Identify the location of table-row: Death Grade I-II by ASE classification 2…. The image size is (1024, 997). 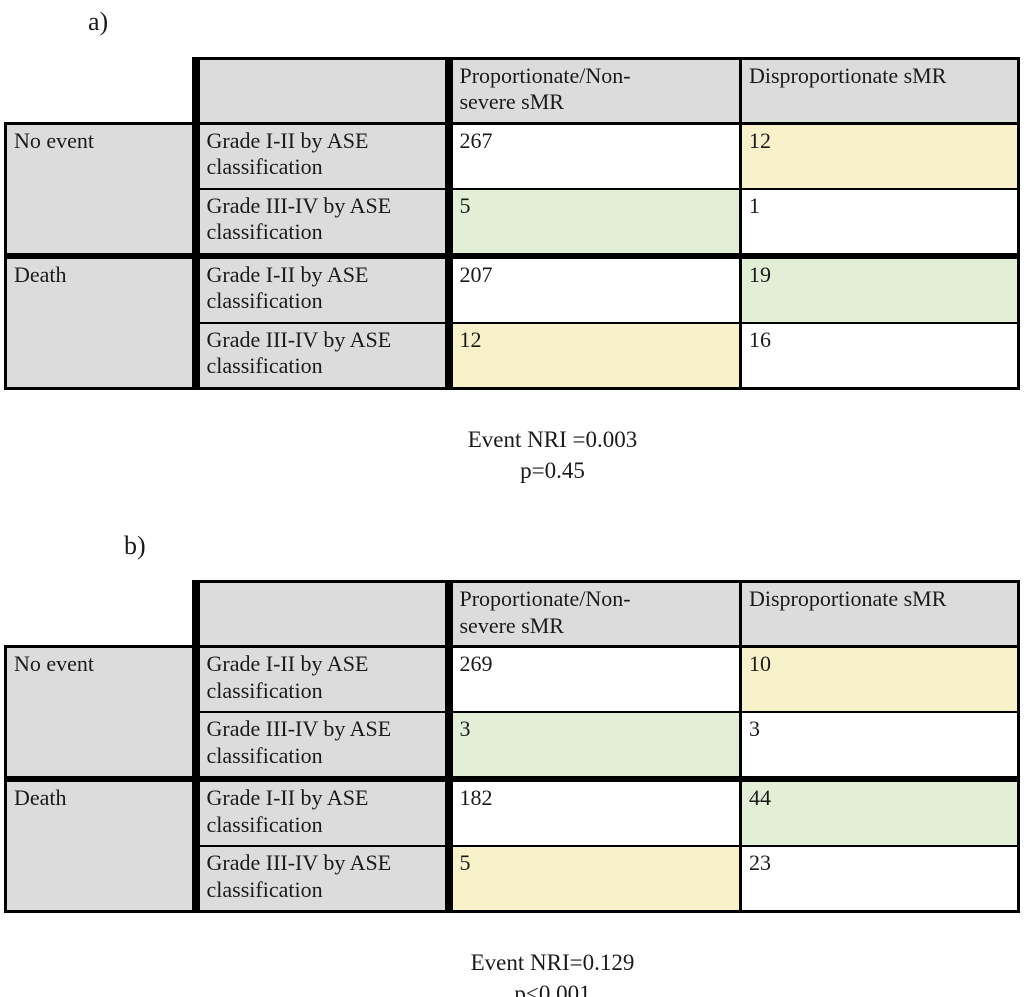
(512, 321).